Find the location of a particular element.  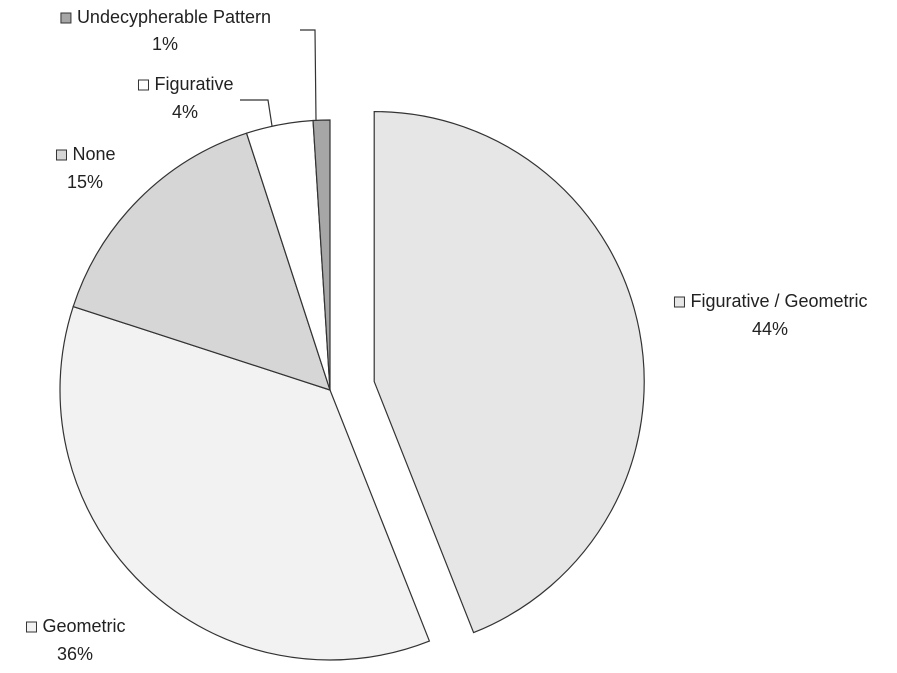

slice-value-label: 4% is located at coordinates (185, 112).